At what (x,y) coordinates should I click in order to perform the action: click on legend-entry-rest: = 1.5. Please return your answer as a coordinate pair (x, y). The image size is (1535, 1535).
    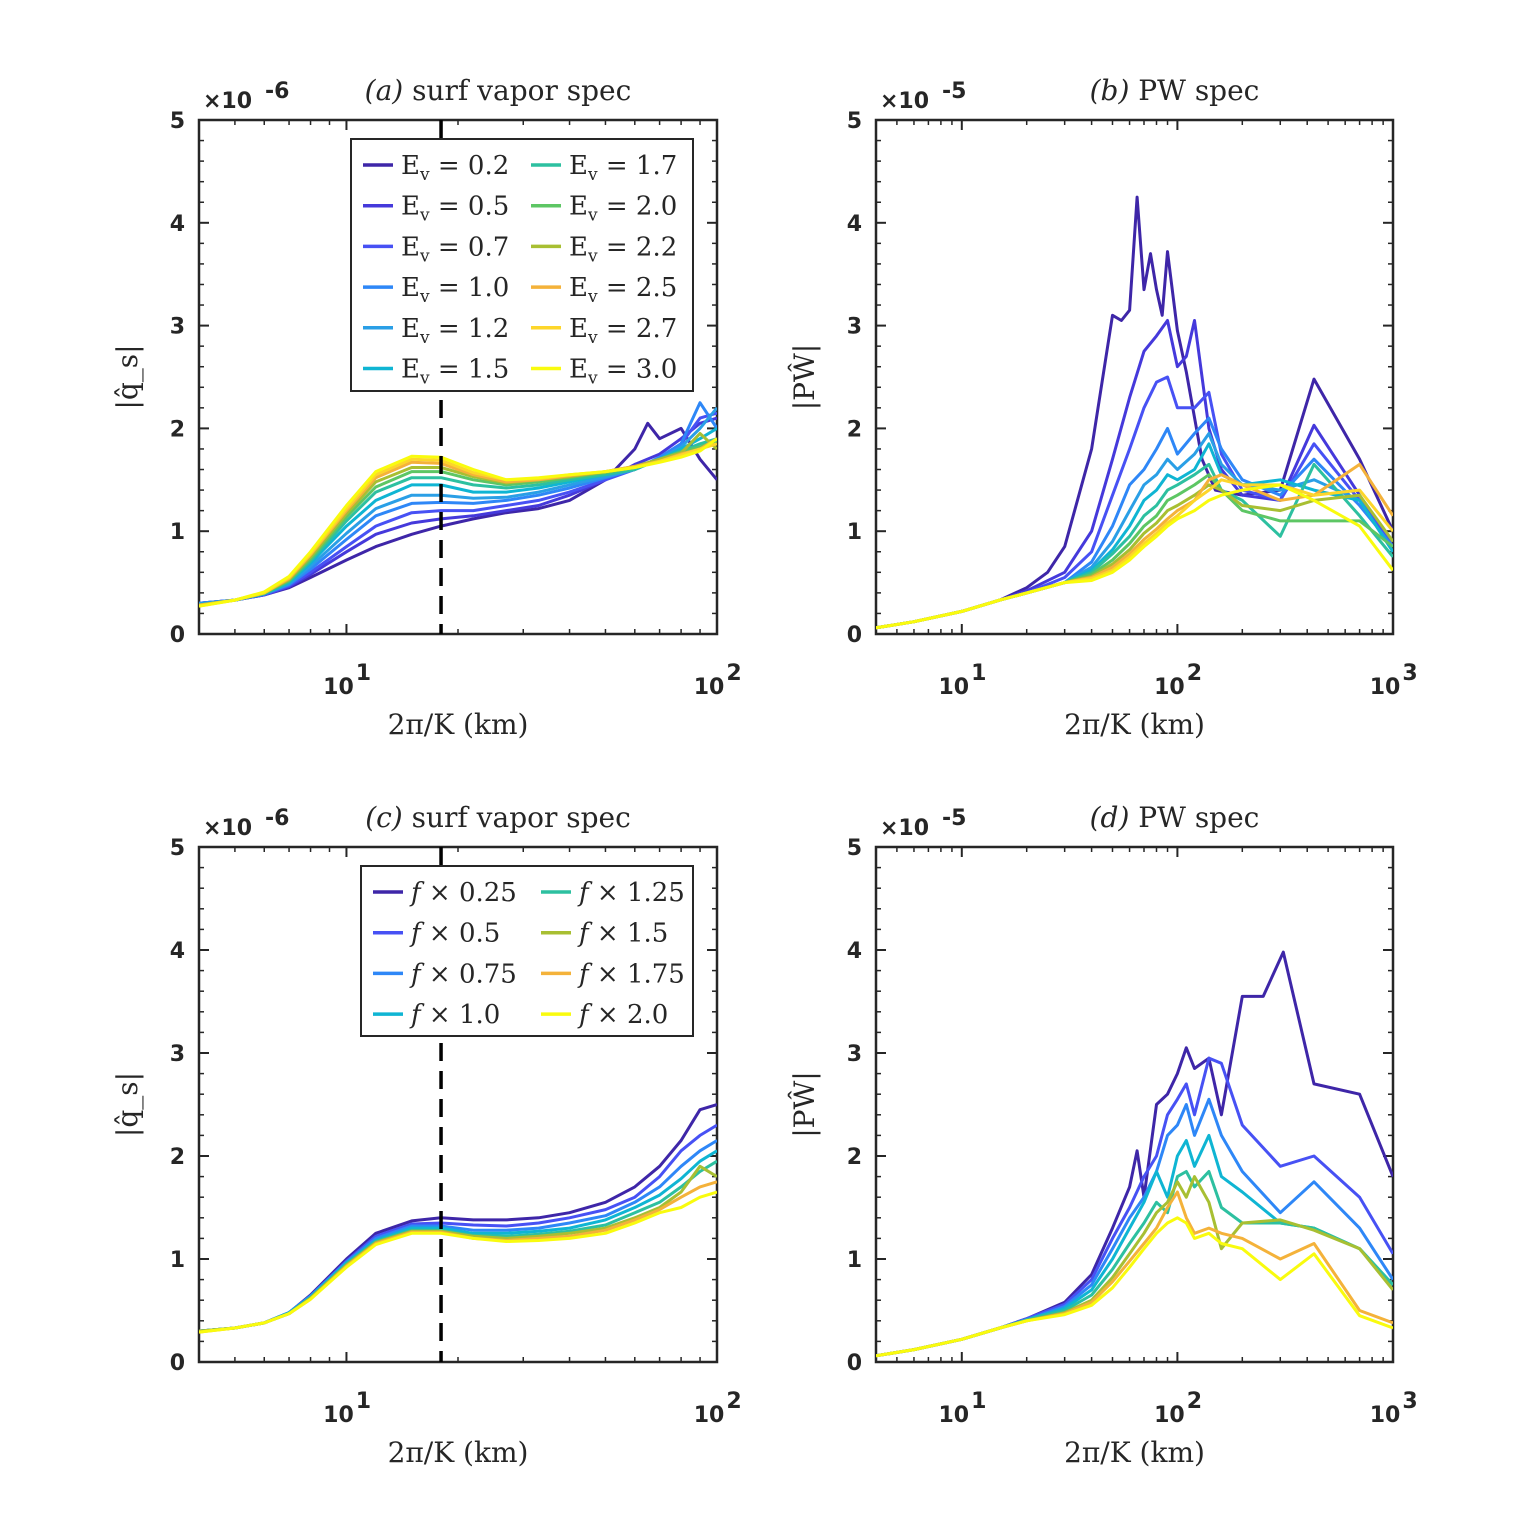
    Looking at the image, I should click on (470, 370).